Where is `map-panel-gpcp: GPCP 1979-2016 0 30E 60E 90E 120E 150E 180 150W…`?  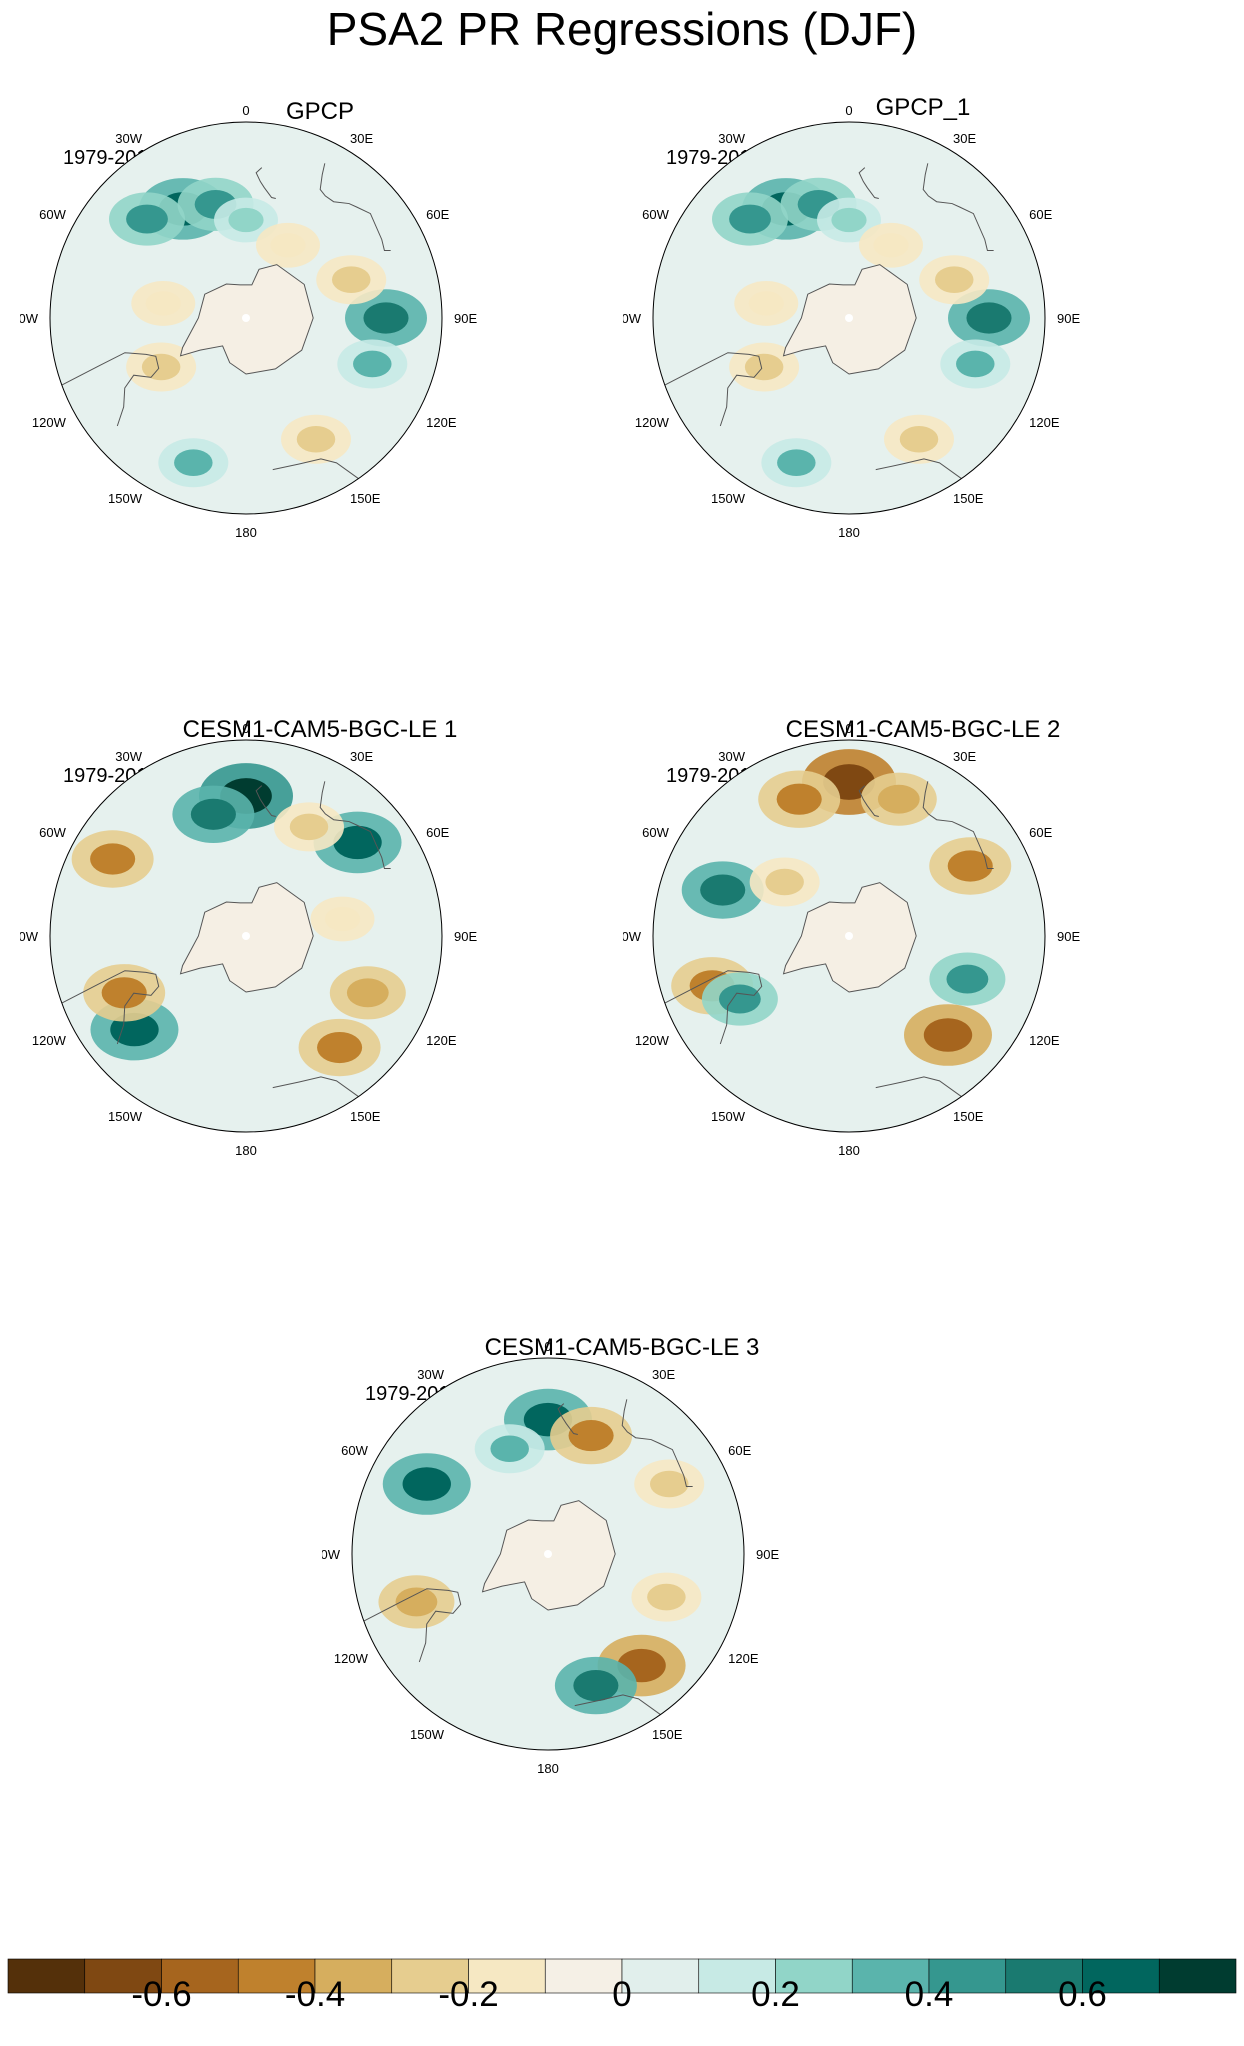
map-panel-gpcp: GPCP 1979-2016 0 30E 60E 90E 120E 150E 180 150W… is located at coordinates (320, 395).